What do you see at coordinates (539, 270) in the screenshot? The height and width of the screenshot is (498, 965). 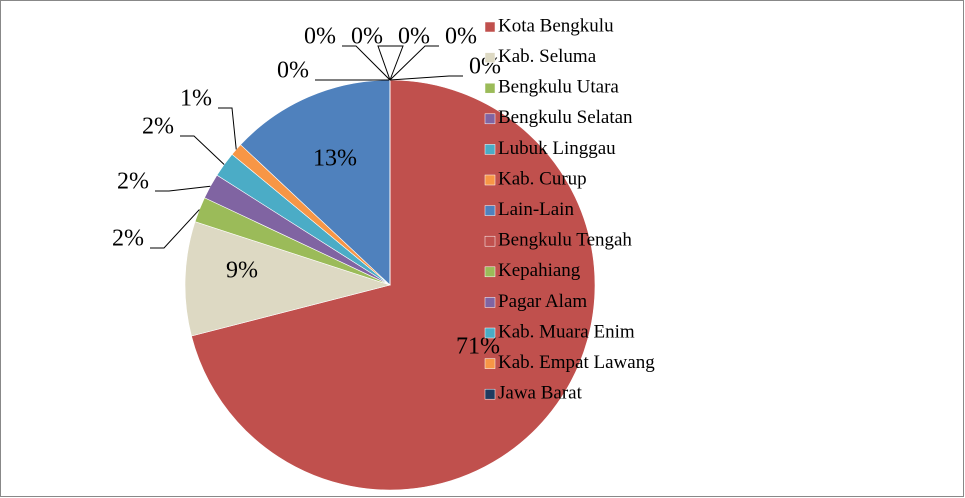 I see `legend-label: Kepahiang` at bounding box center [539, 270].